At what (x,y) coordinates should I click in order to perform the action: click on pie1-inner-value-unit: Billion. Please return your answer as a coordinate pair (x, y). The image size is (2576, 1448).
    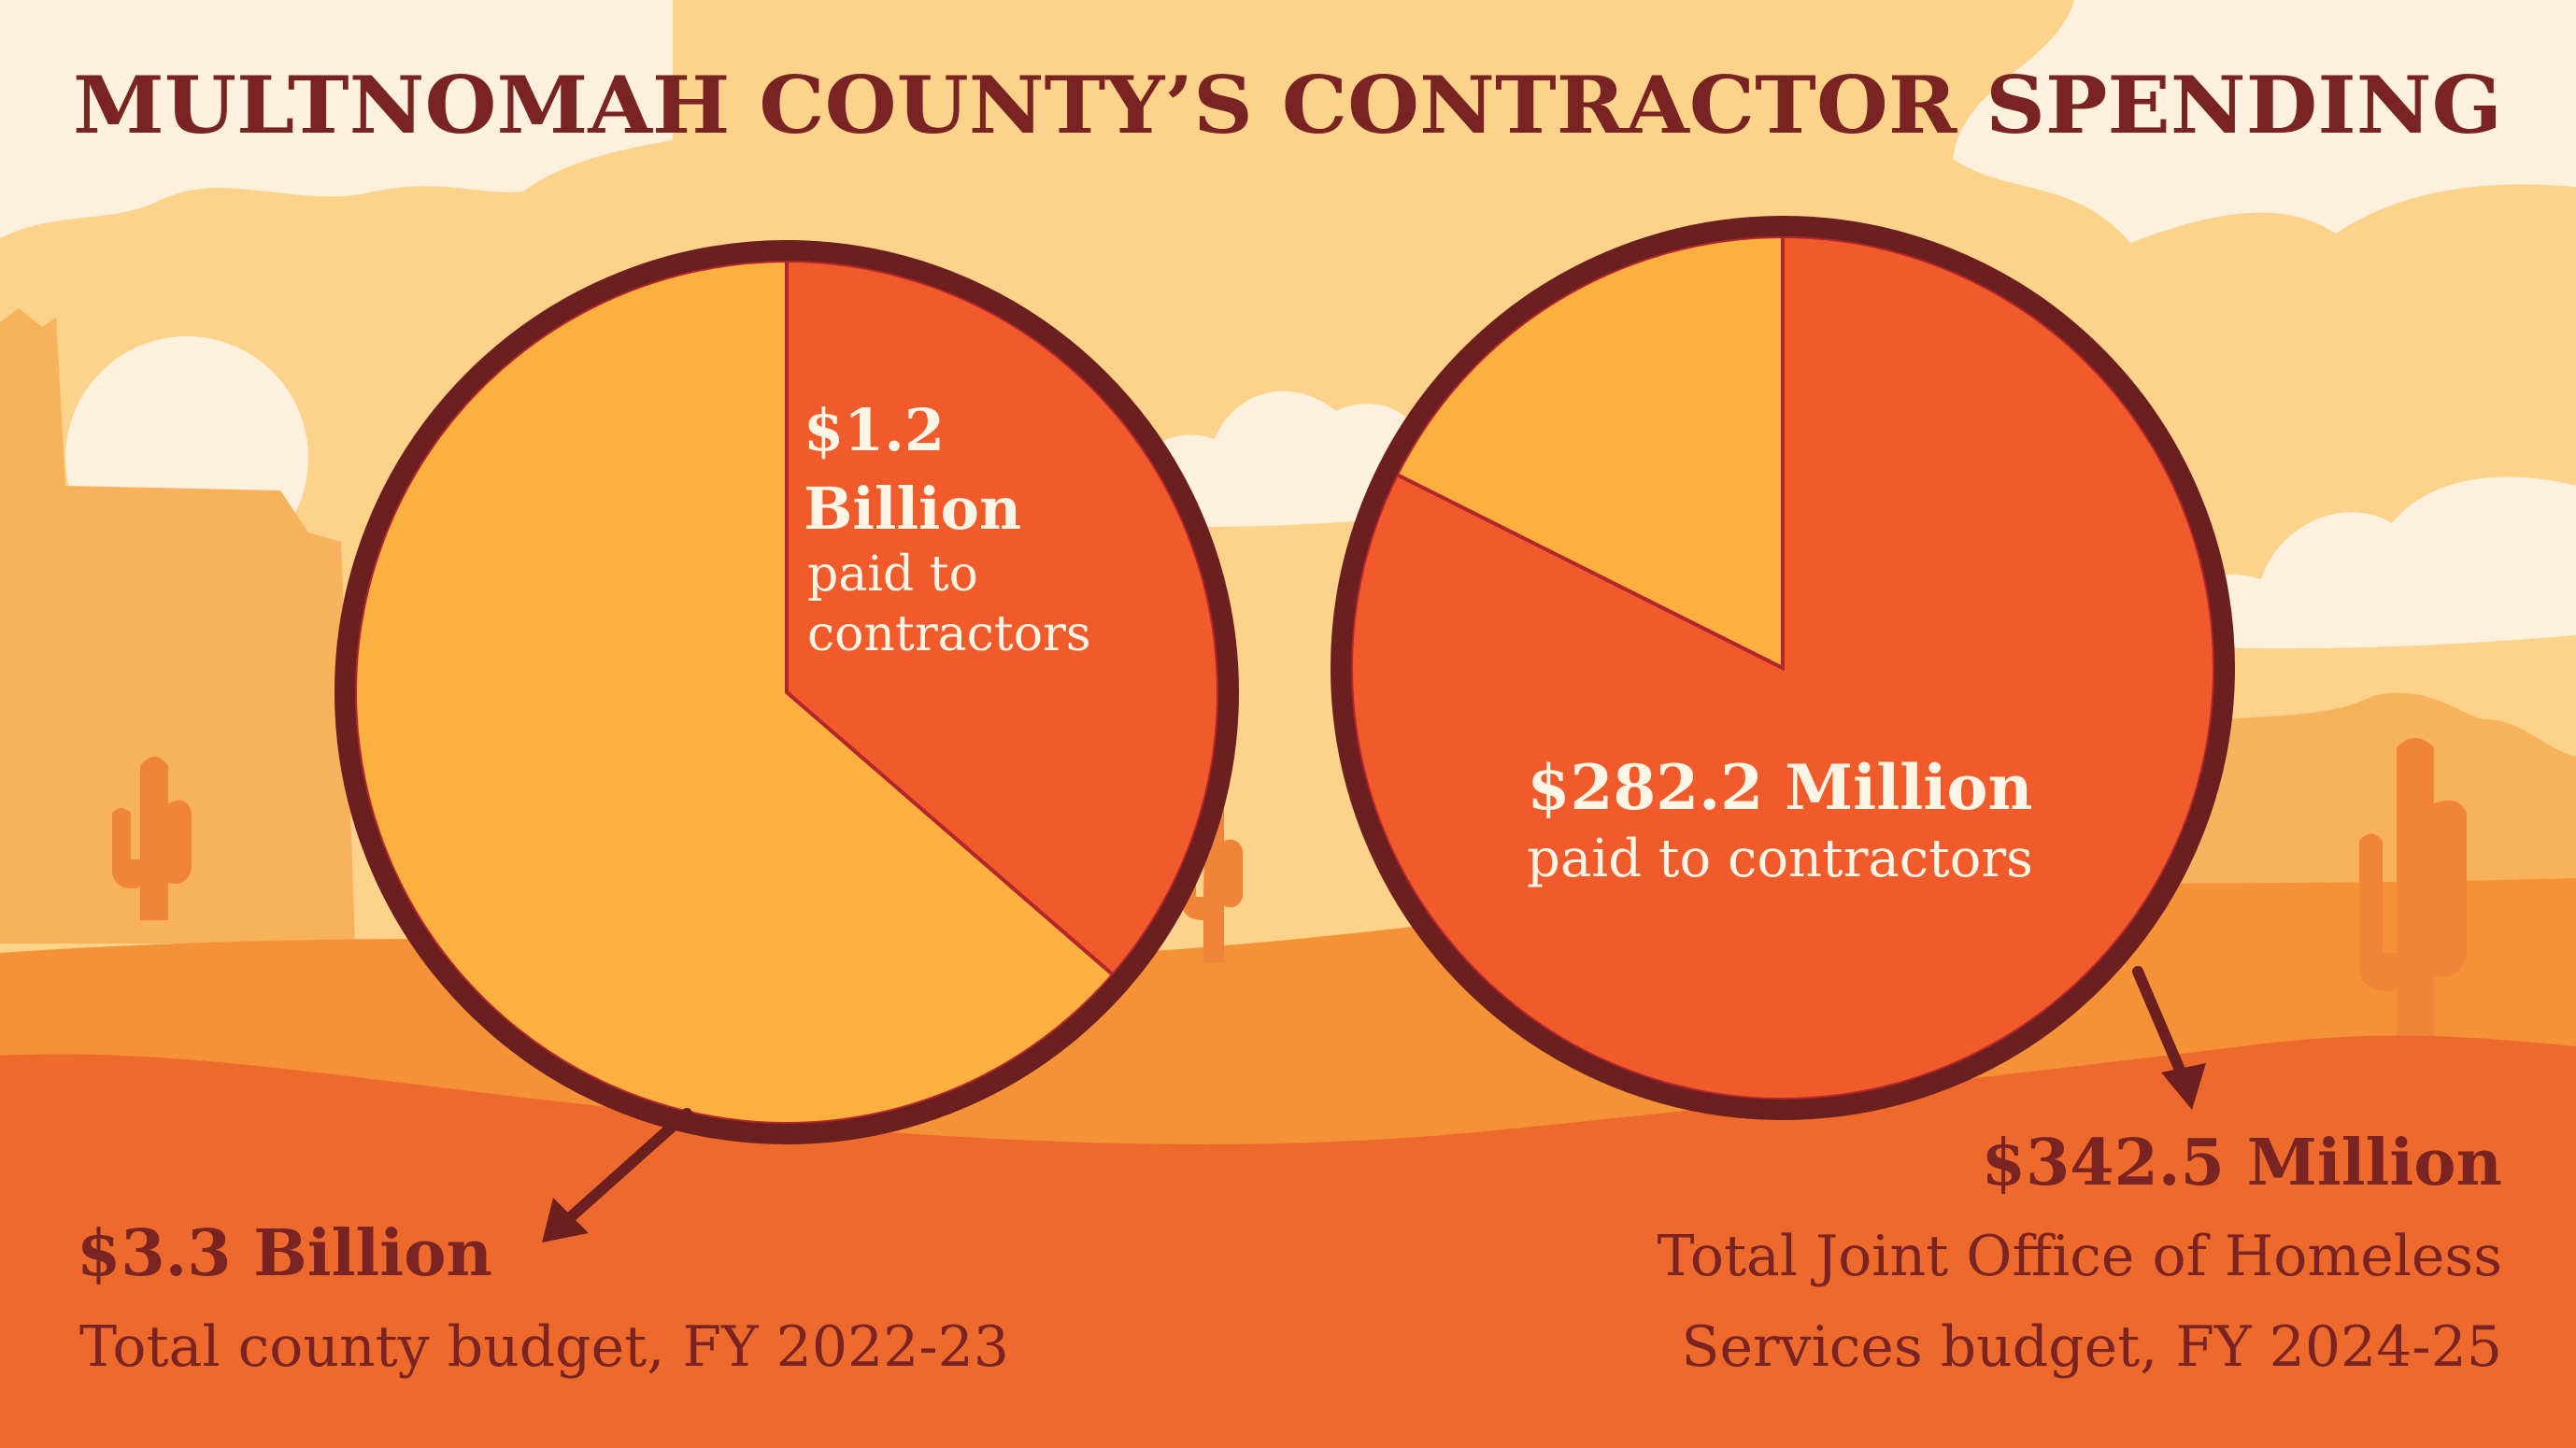
    Looking at the image, I should click on (912, 509).